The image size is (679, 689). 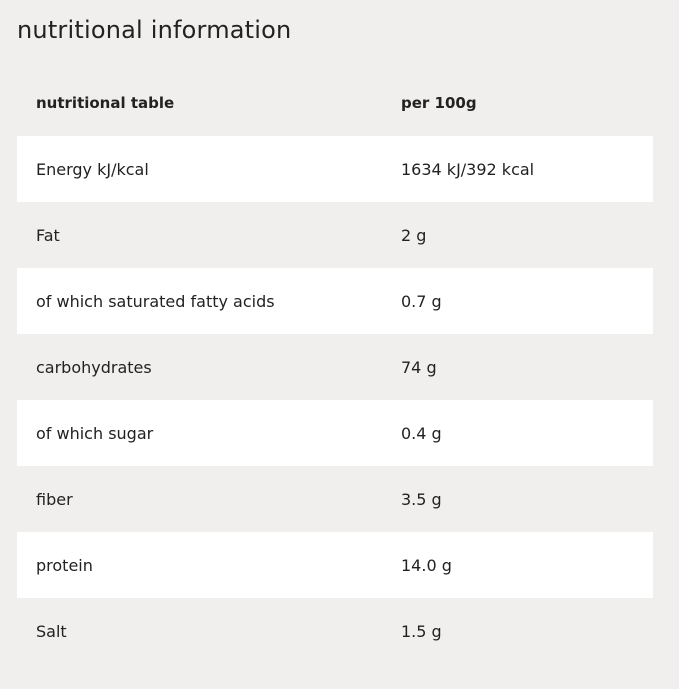 What do you see at coordinates (421, 499) in the screenshot?
I see `table-cell: 3.5 g` at bounding box center [421, 499].